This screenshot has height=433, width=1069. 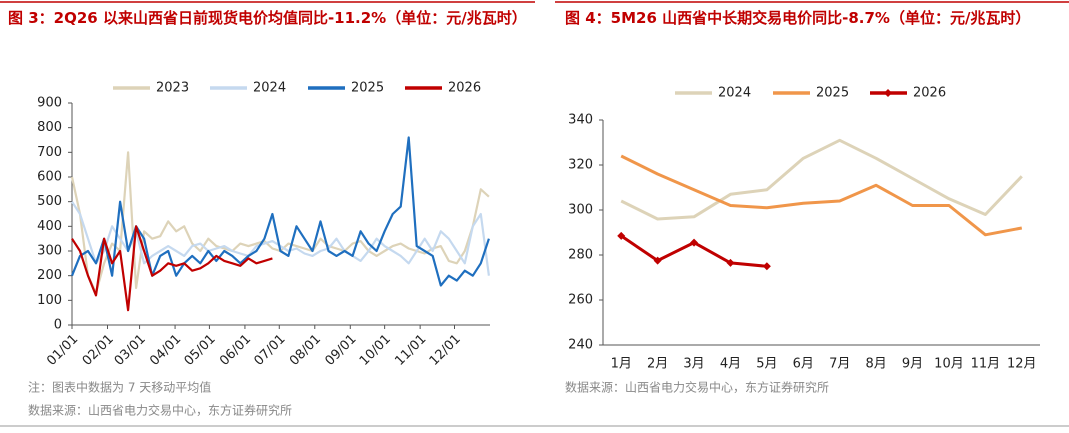 What do you see at coordinates (119, 387) in the screenshot?
I see `note: 注：图表中数据为 7 天移动平均值` at bounding box center [119, 387].